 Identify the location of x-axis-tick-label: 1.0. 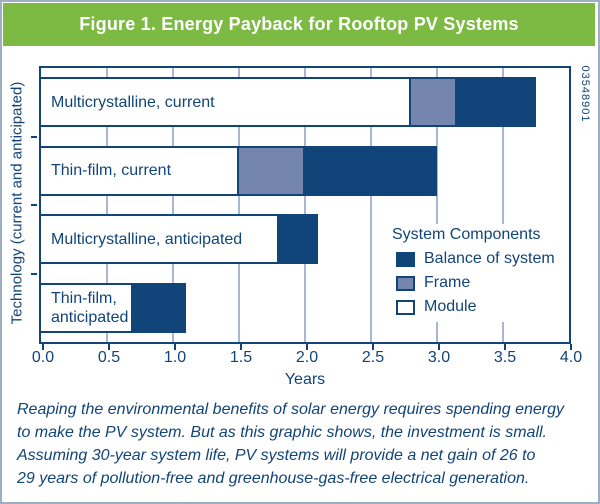
(175, 357).